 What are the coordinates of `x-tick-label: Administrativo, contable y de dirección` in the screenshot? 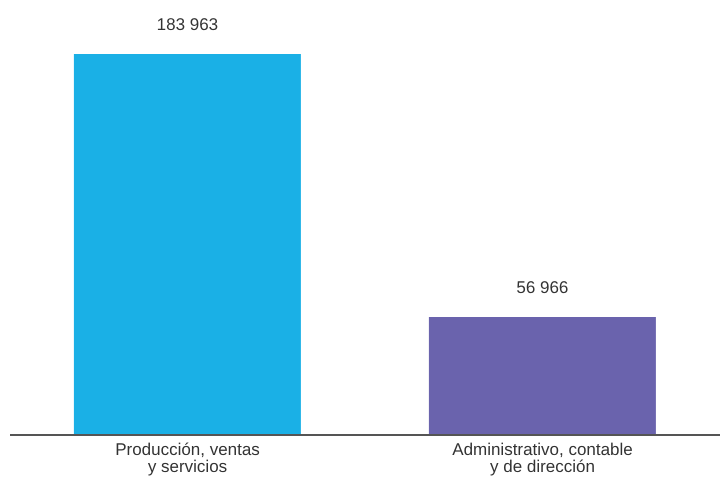 It's located at (542, 458).